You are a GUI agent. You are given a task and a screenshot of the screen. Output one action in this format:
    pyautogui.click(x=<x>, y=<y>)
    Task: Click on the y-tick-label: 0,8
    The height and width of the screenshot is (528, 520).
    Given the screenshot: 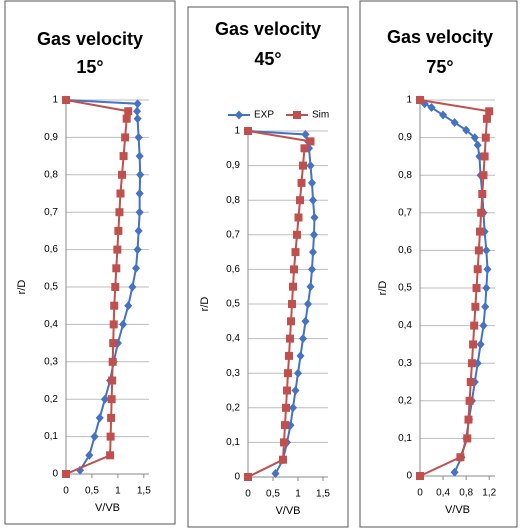 What is the action you would take?
    pyautogui.click(x=405, y=175)
    